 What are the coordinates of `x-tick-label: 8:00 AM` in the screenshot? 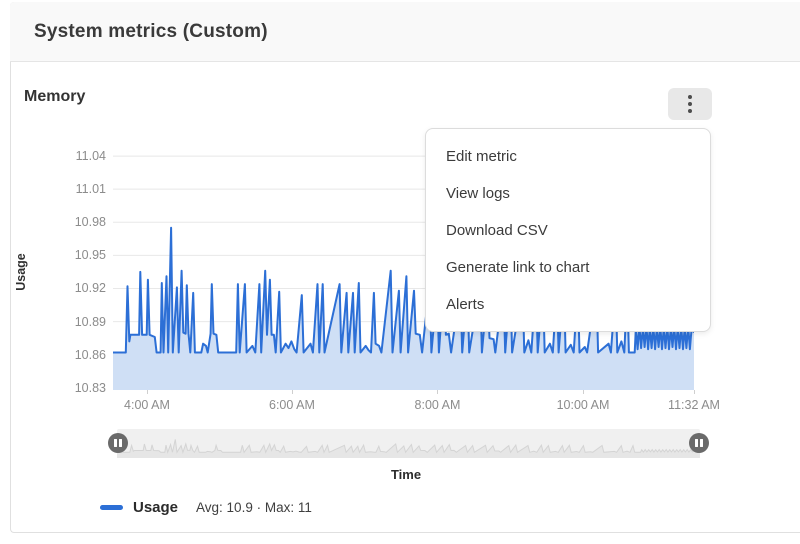 It's located at (437, 405).